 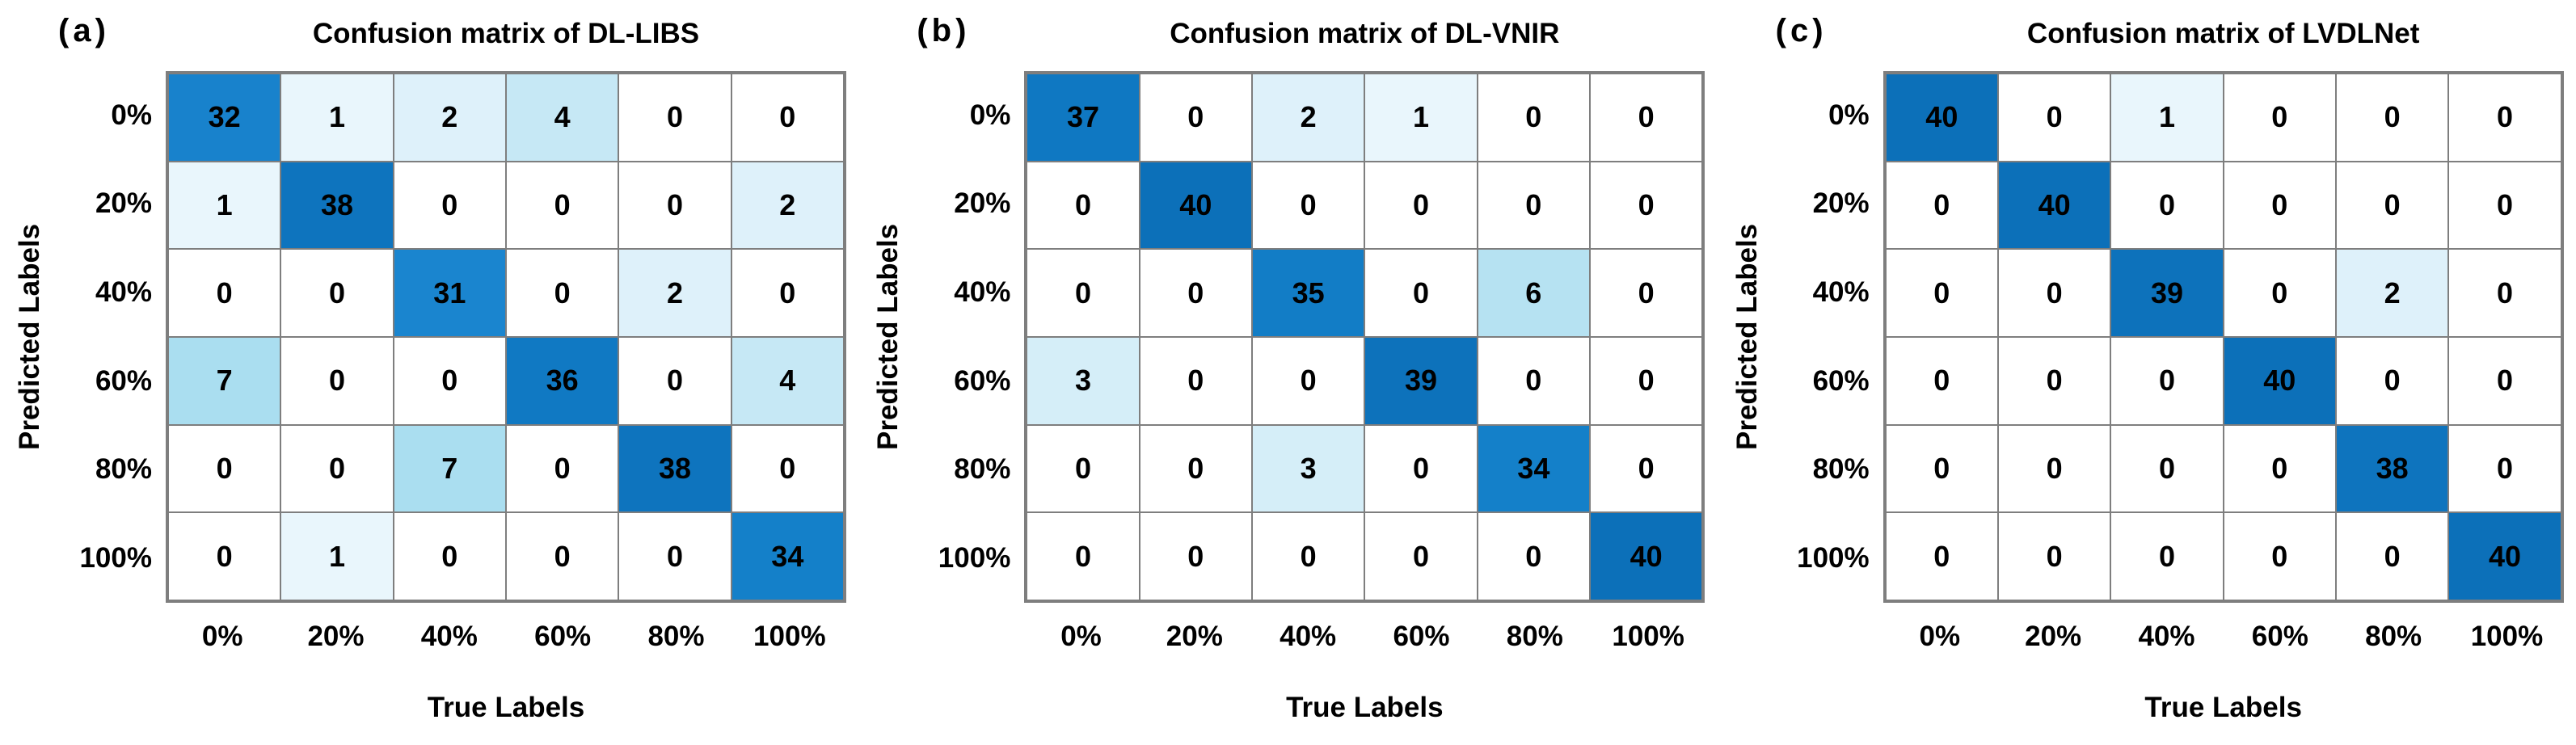 I want to click on panel-title-b: Confusion matrix of DL-VNIR, so click(x=1365, y=33).